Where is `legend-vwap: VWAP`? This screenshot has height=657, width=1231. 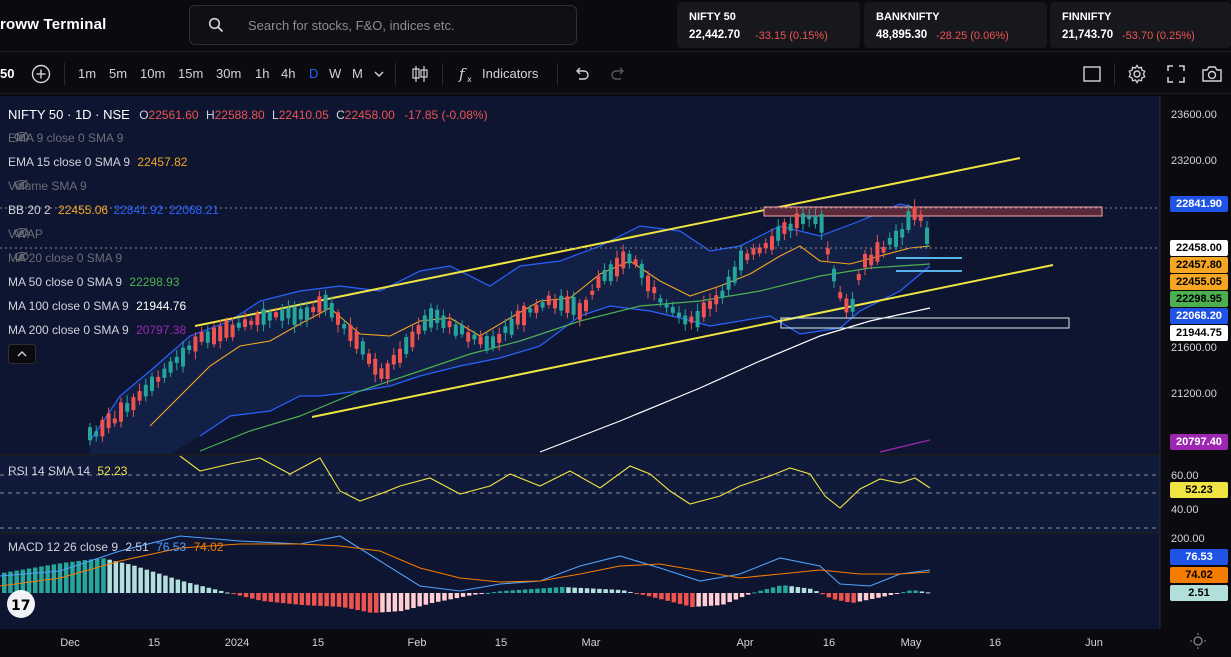 legend-vwap: VWAP is located at coordinates (25, 234).